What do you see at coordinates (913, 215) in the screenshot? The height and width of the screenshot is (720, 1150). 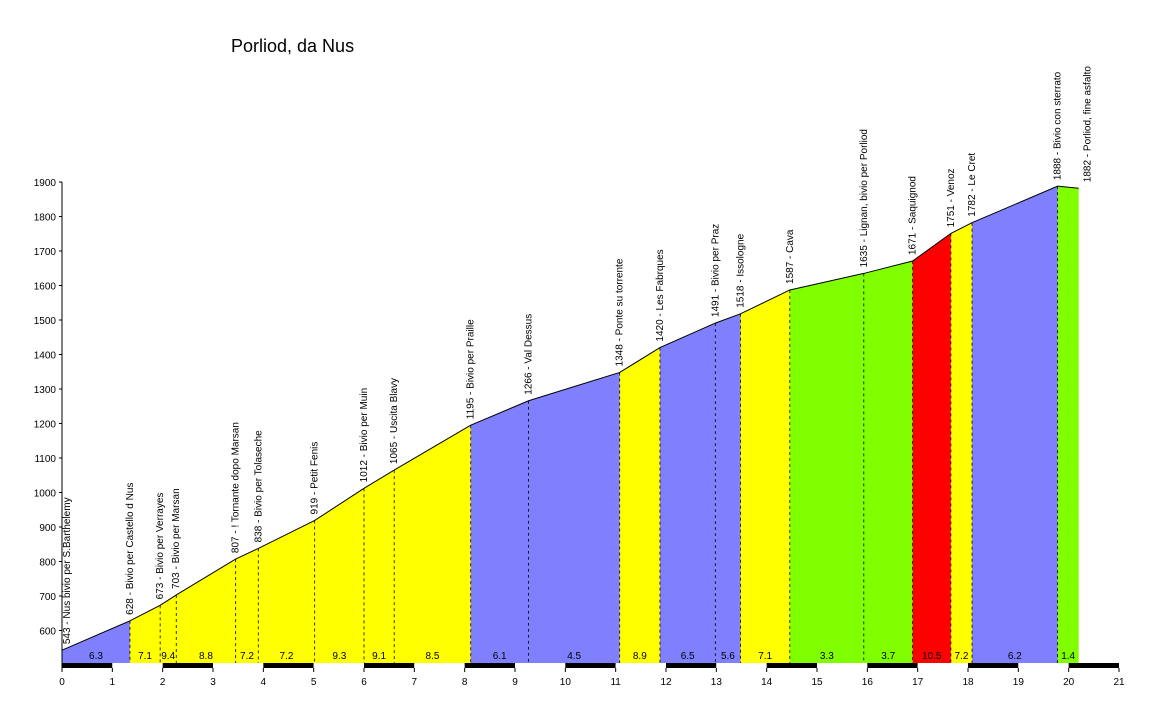 I see `point-label: 1671 - Saquignod` at bounding box center [913, 215].